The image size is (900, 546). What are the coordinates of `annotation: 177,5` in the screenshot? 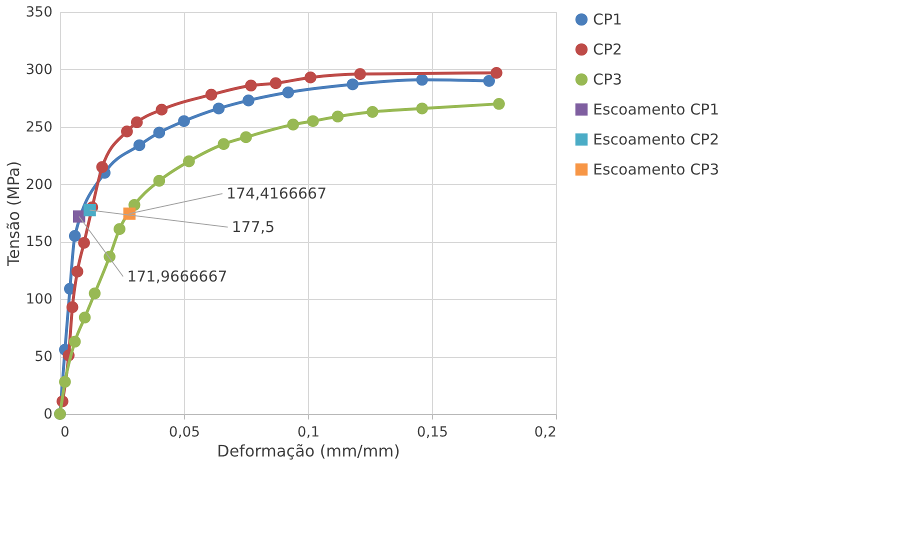 It's located at (253, 227).